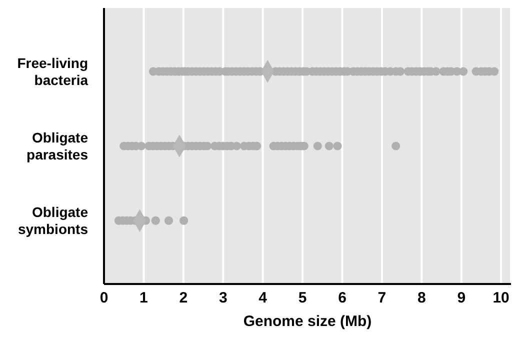 The image size is (516, 338). What do you see at coordinates (52, 71) in the screenshot?
I see `y-tick-label: Free-living bacteria` at bounding box center [52, 71].